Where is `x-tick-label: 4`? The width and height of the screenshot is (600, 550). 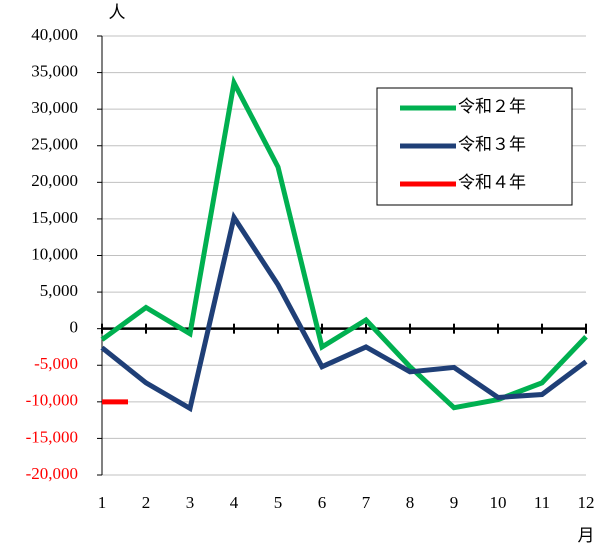
x-tick-label: 4 is located at coordinates (234, 502).